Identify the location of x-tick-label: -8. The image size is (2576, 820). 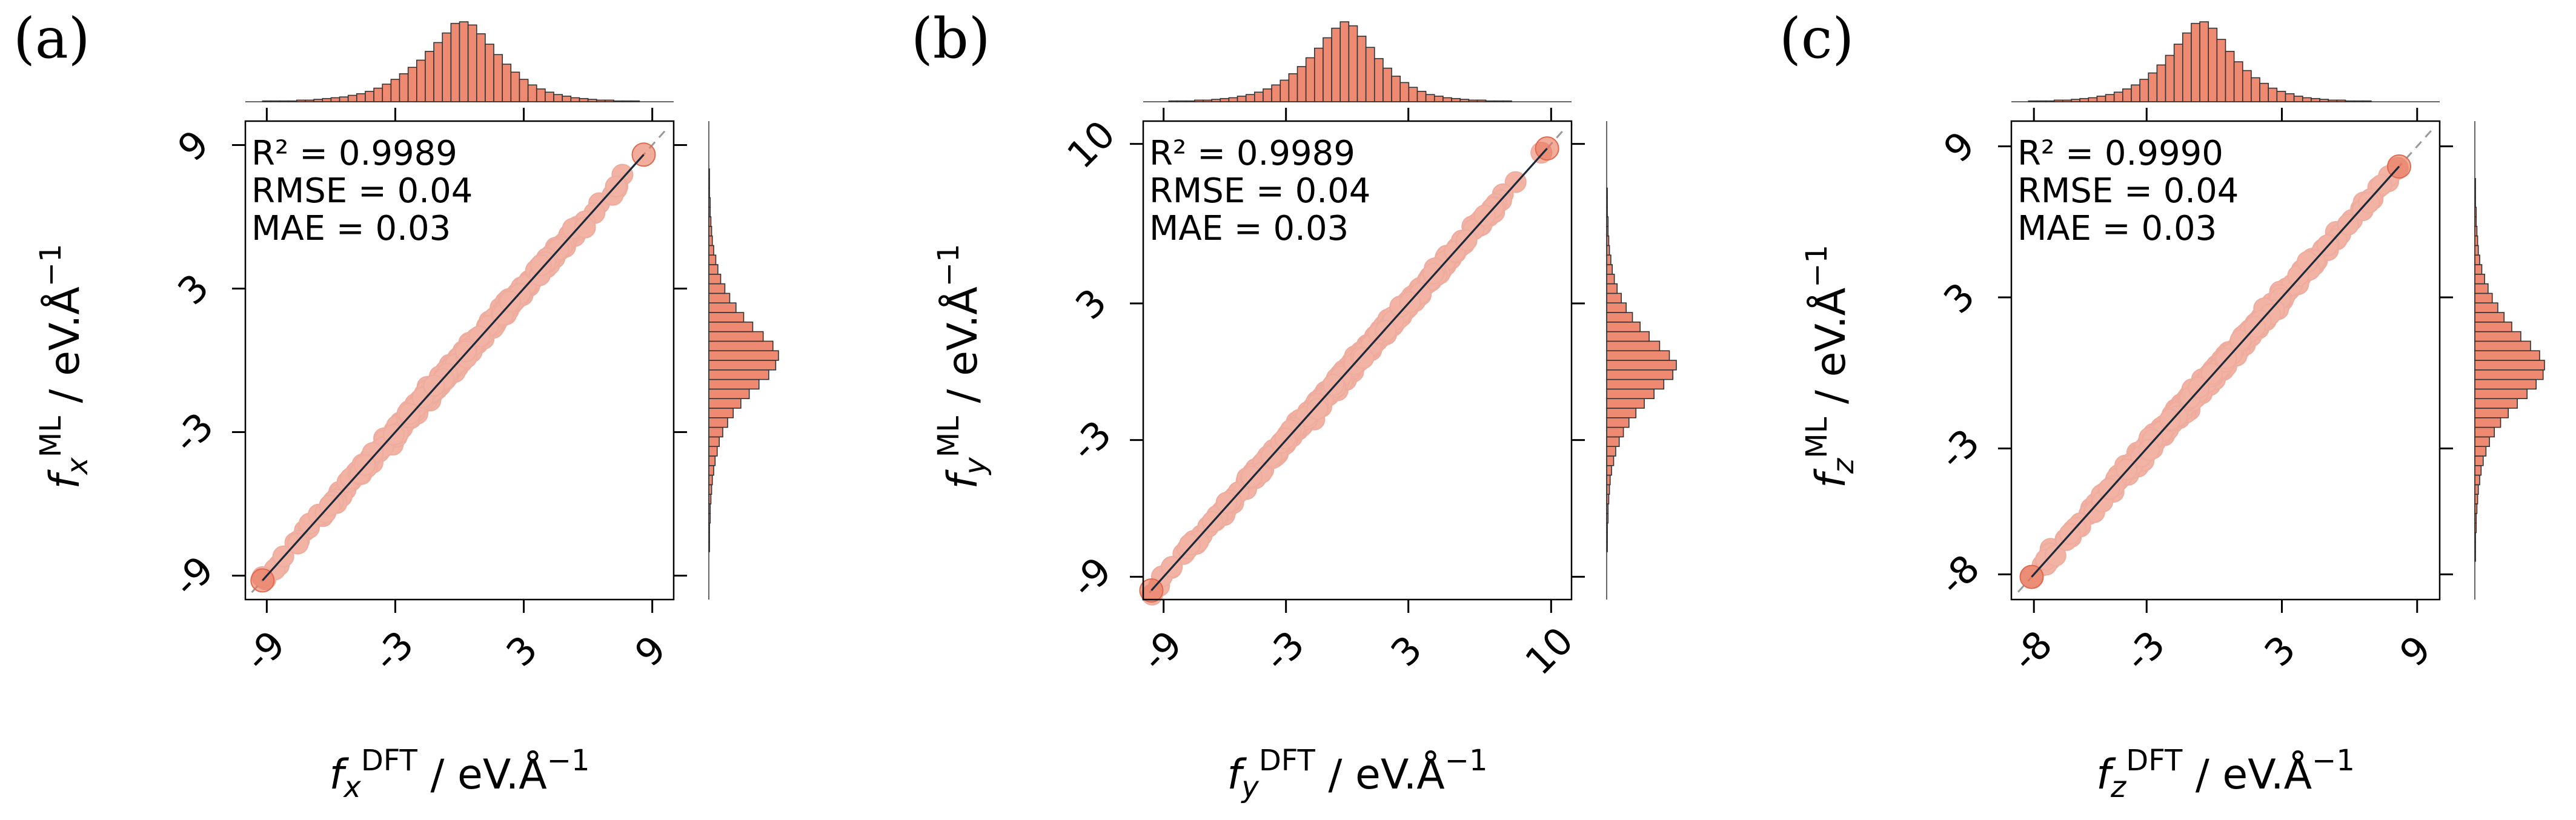
(2031, 650).